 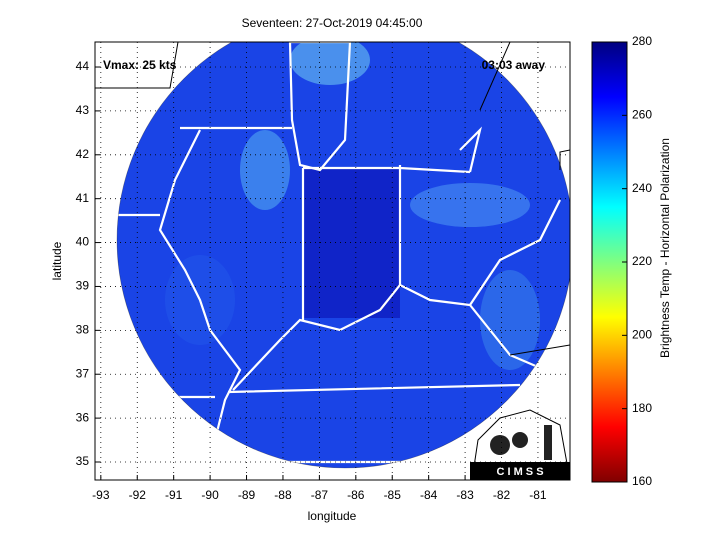 I want to click on x-tick-label: -81, so click(x=538, y=495).